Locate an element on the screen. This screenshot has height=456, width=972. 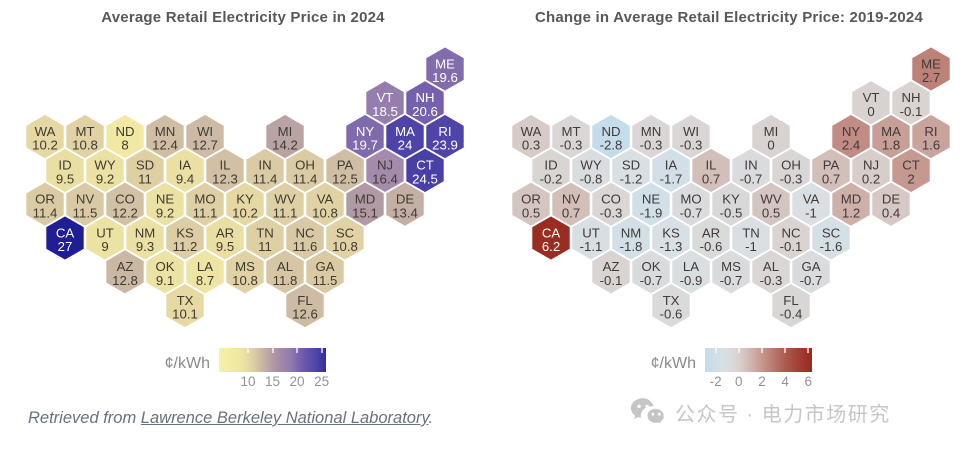
hex-value-SC: -1.6 is located at coordinates (831, 246).